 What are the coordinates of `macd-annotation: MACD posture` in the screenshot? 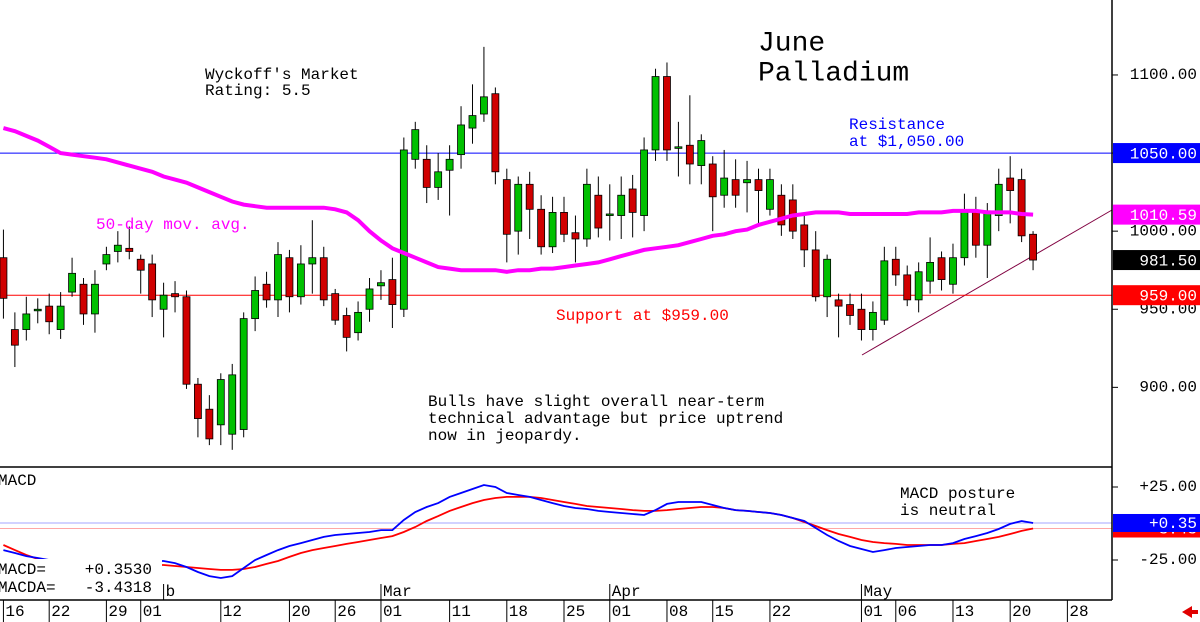 It's located at (957, 494).